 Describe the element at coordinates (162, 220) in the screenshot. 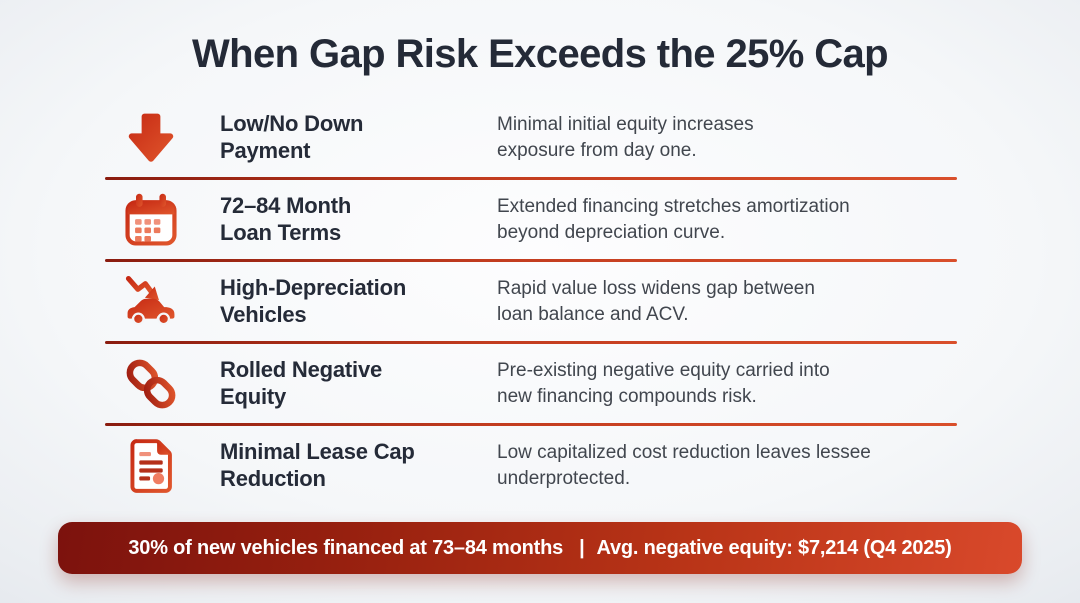

I see `calendar-icon` at that location.